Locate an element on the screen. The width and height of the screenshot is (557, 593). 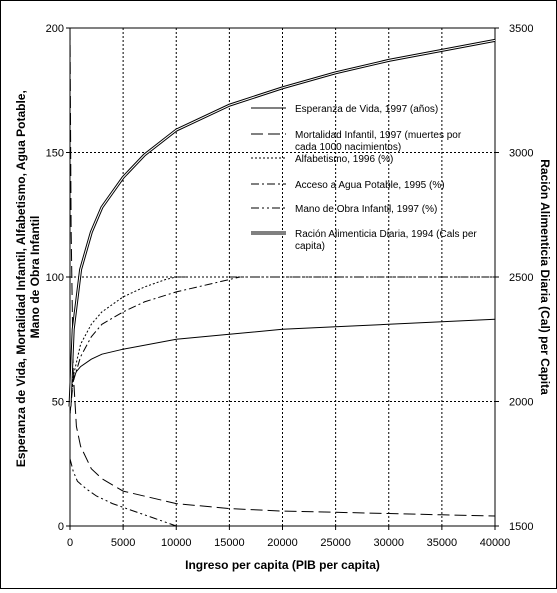
y-left-tick-label: 150 is located at coordinates (55, 154).